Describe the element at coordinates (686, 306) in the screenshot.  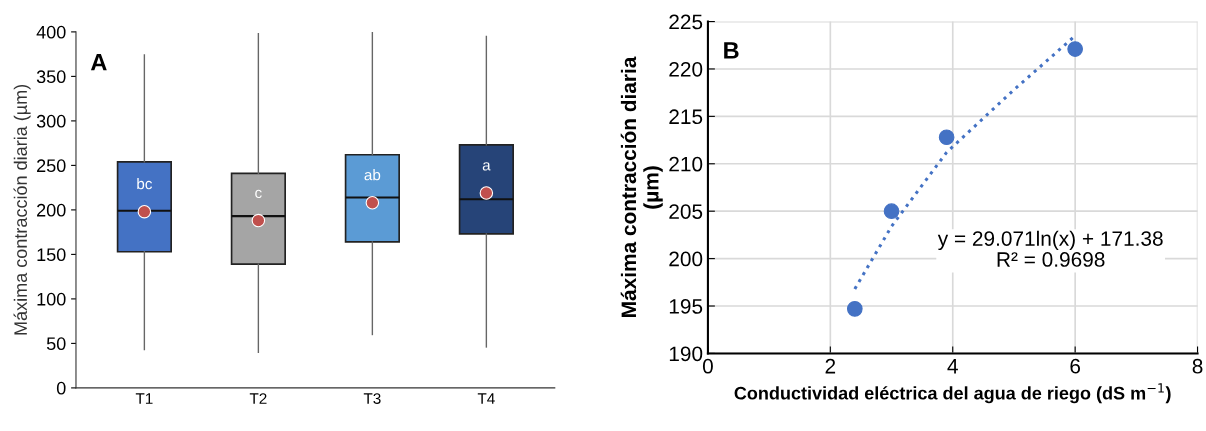
I see `y-tick-label: 195` at that location.